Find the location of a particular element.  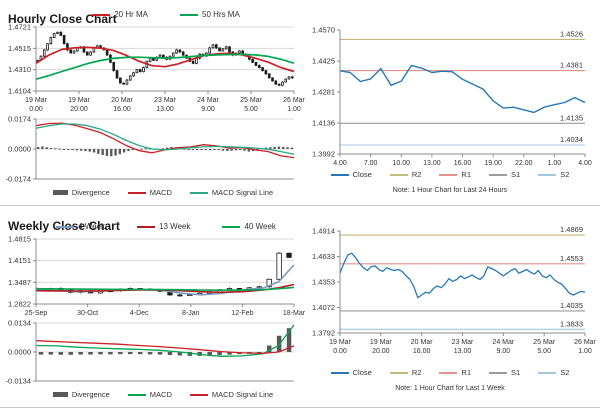

legend-item-20-hr-ma: 20 Hr MA is located at coordinates (120, 14).